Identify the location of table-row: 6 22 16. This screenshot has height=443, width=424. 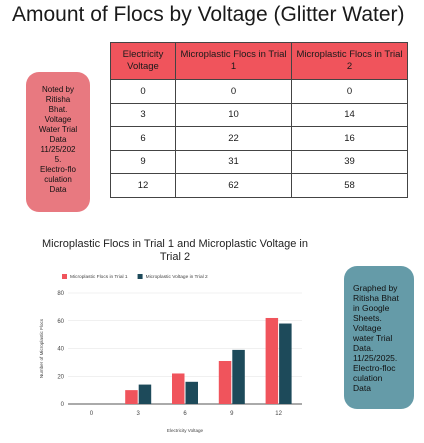
(259, 138).